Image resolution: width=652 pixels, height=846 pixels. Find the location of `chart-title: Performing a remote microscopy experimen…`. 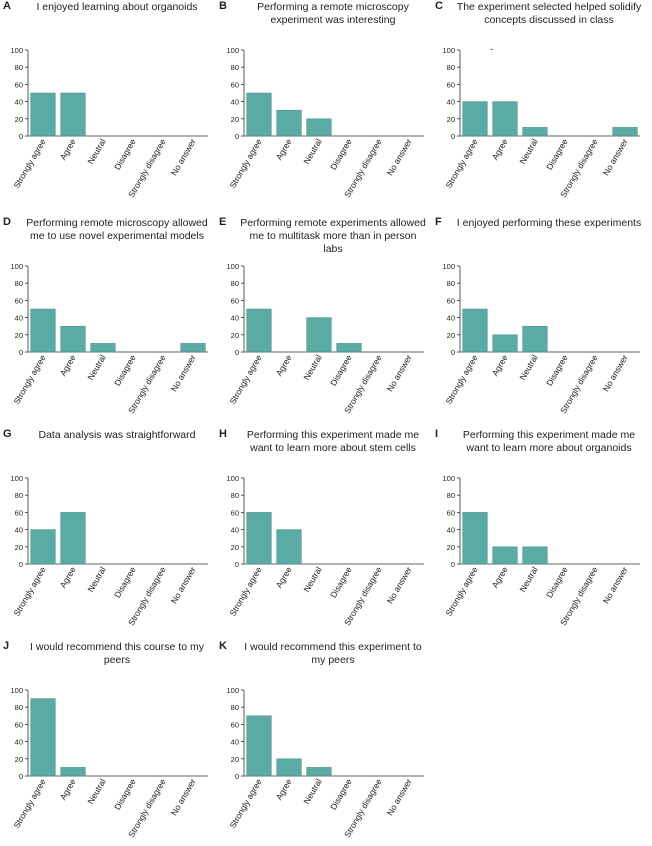

chart-title: Performing a remote microscopy experimen… is located at coordinates (333, 13).